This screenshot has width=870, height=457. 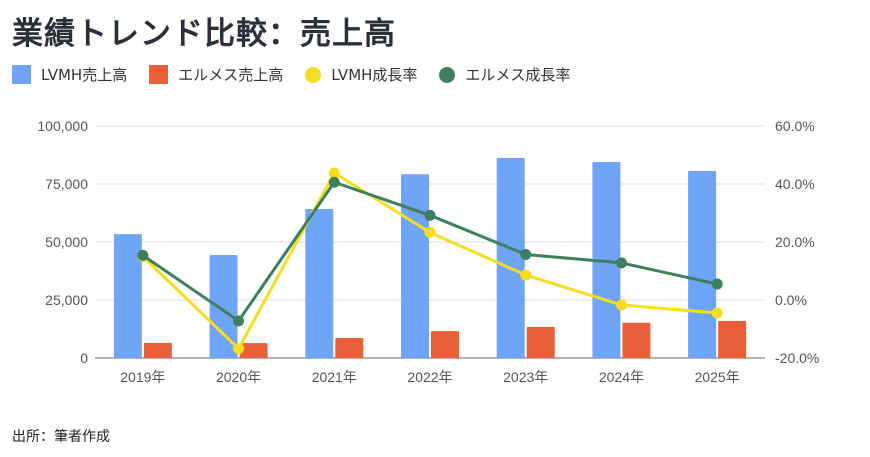 I want to click on x-tick-label: 2024年, so click(x=621, y=377).